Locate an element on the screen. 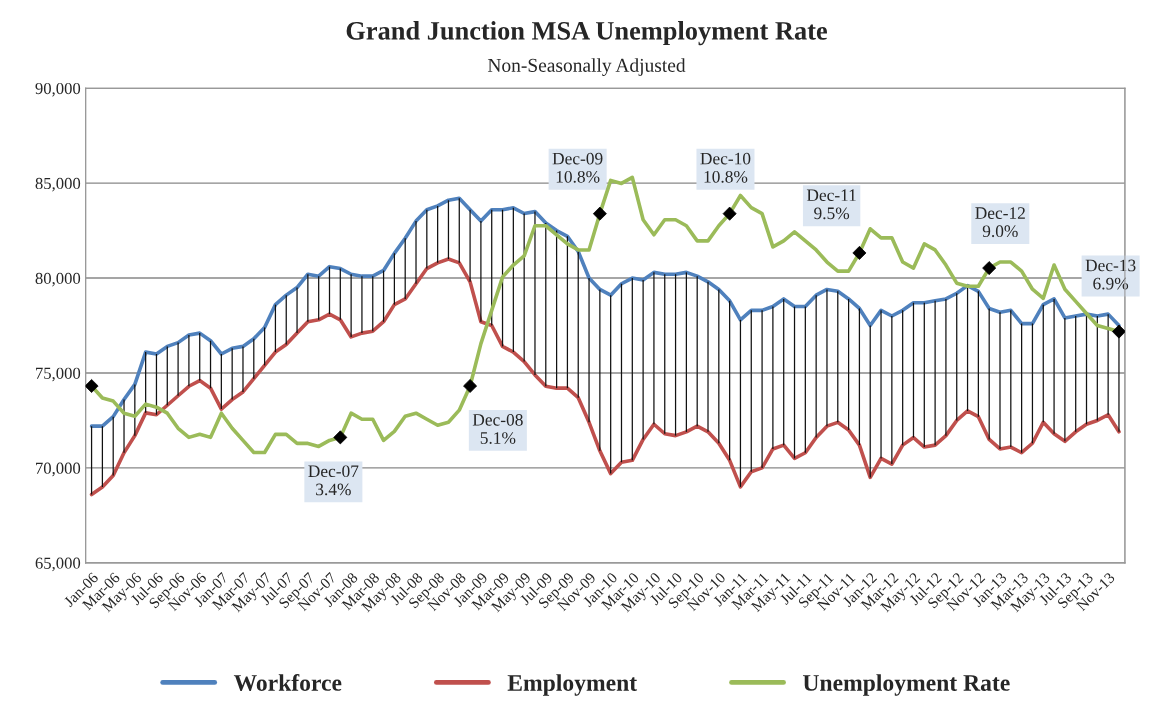 This screenshot has width=1173, height=717. y-tick-label: 70,000 is located at coordinates (58, 469).